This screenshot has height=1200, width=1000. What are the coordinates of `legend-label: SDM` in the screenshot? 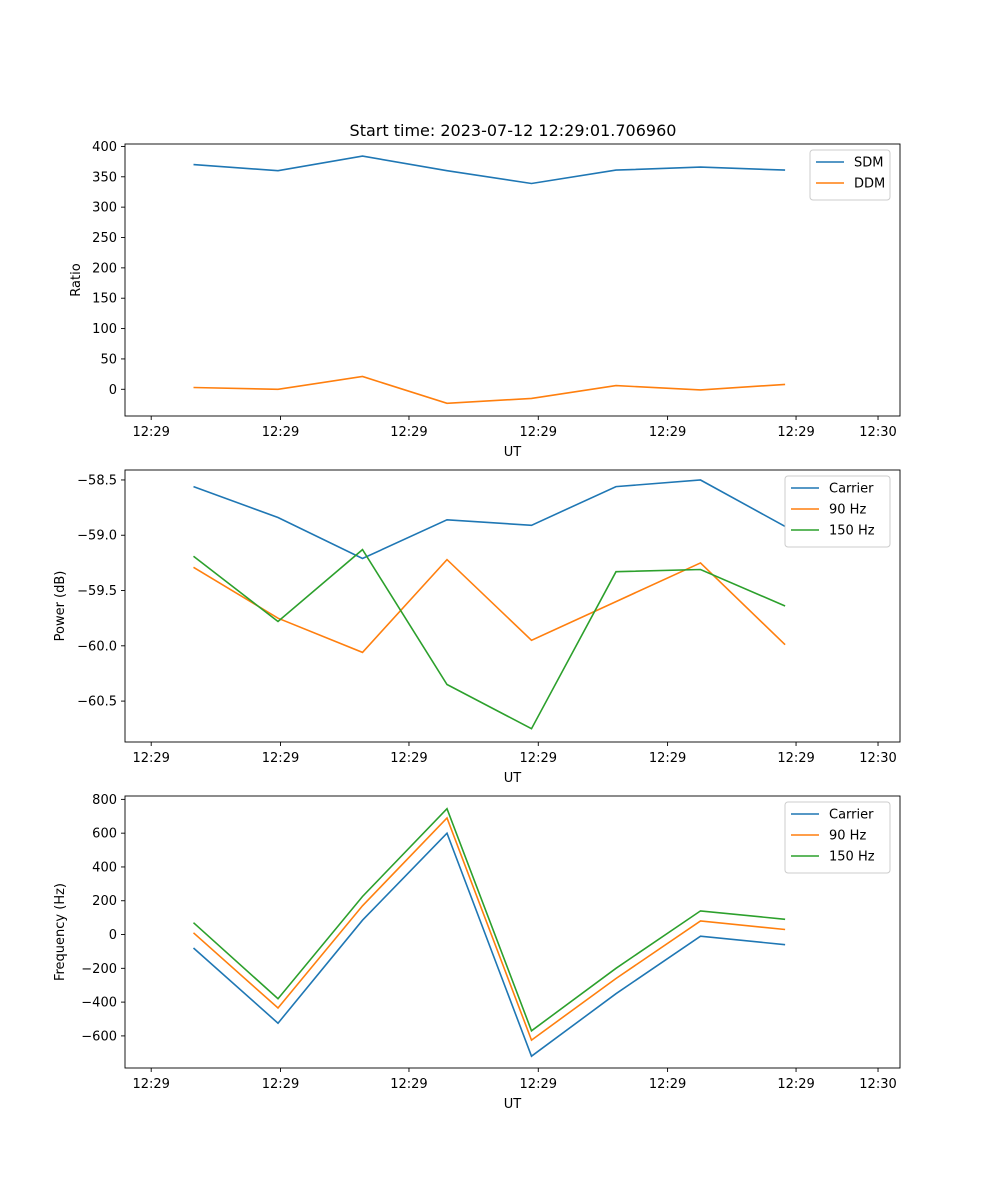 It's located at (868, 163).